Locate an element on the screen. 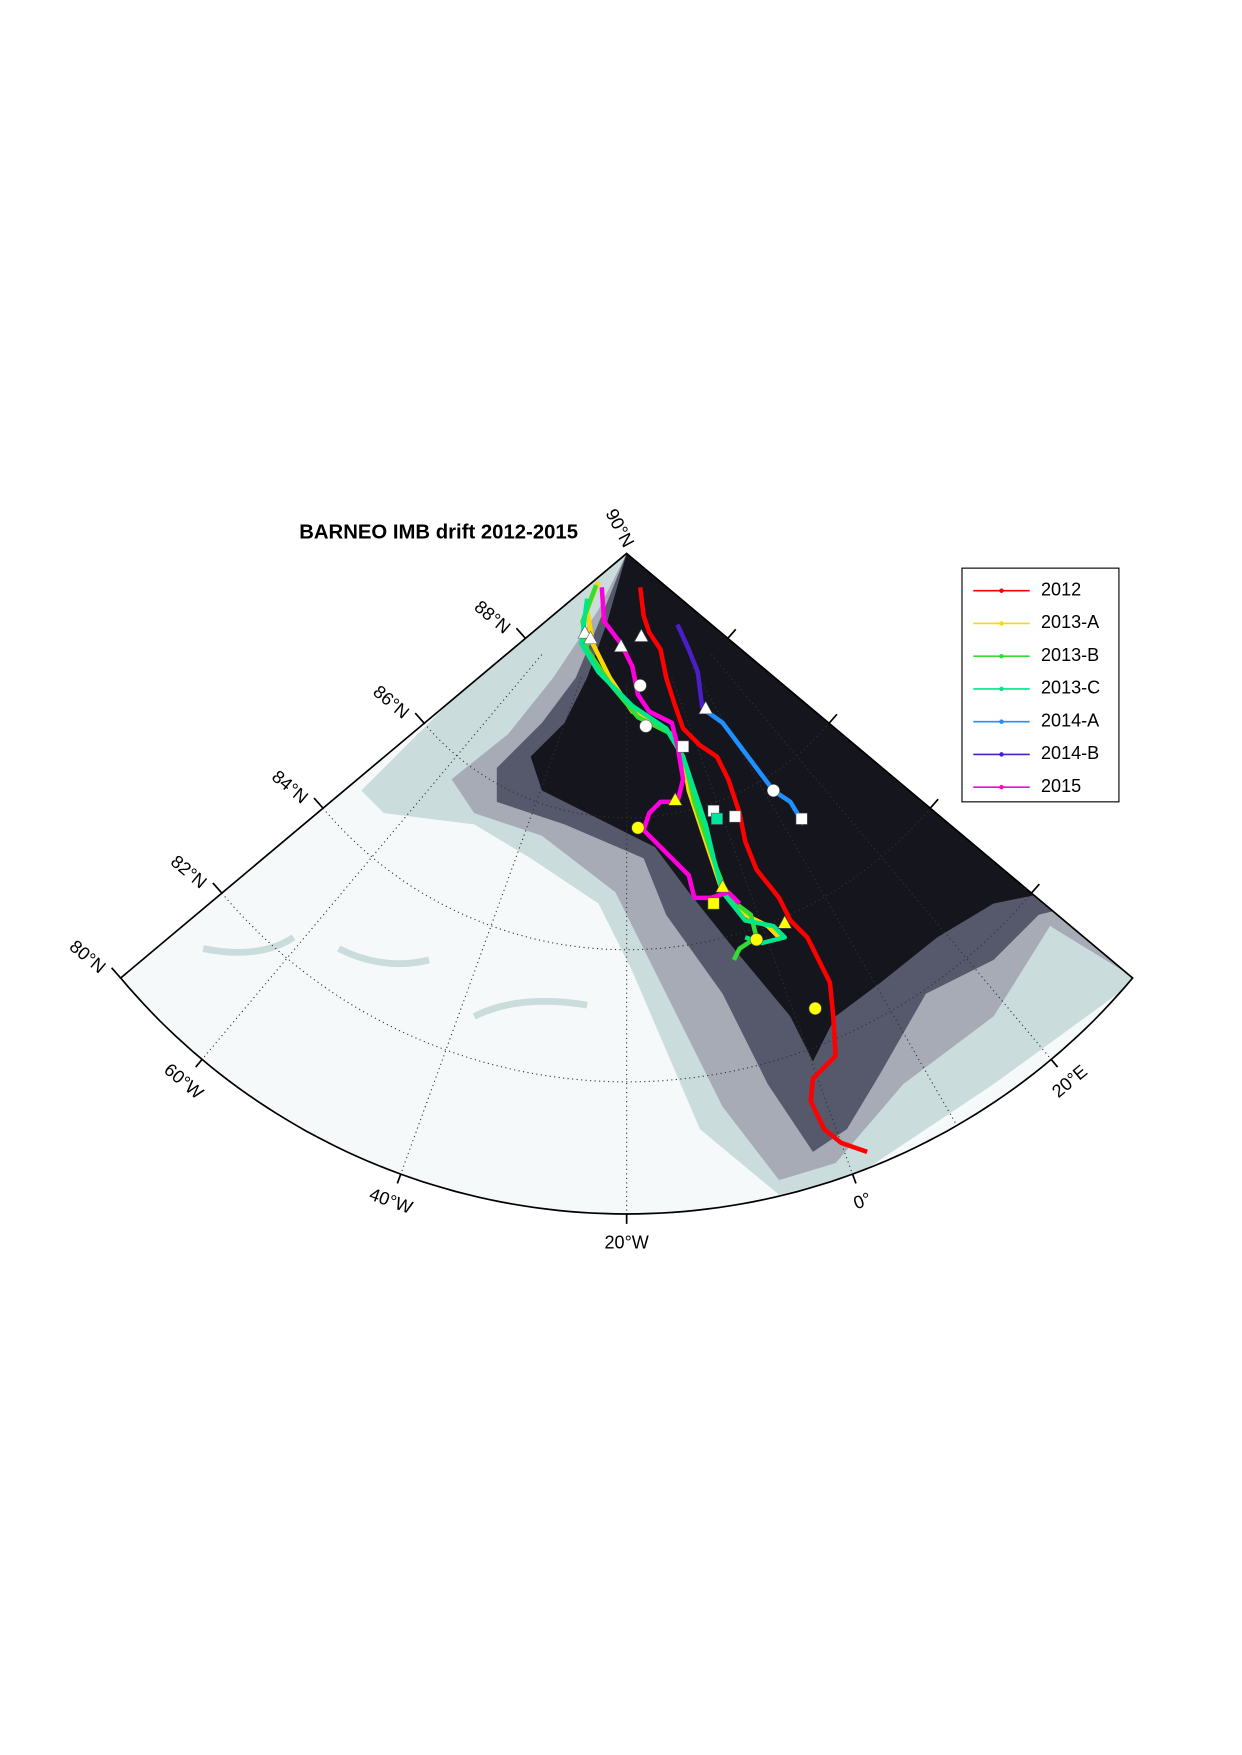 The image size is (1242, 1755). legend-label: 2015 is located at coordinates (1061, 786).